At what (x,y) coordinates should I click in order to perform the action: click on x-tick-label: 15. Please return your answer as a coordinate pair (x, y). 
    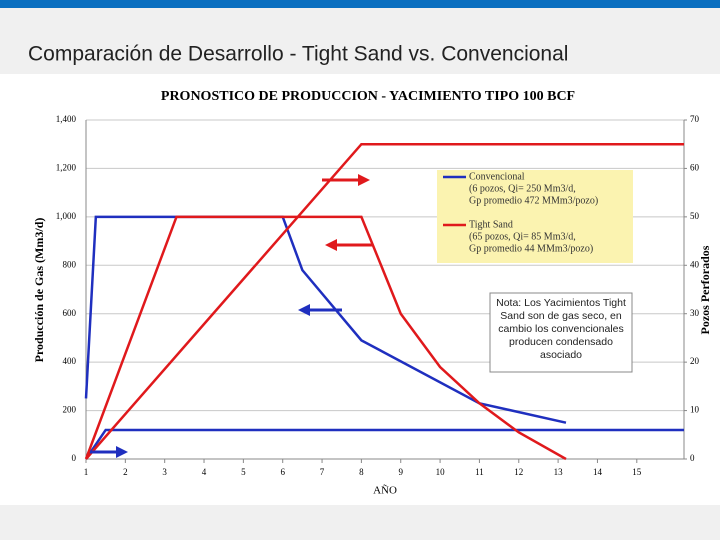
    Looking at the image, I should click on (637, 472).